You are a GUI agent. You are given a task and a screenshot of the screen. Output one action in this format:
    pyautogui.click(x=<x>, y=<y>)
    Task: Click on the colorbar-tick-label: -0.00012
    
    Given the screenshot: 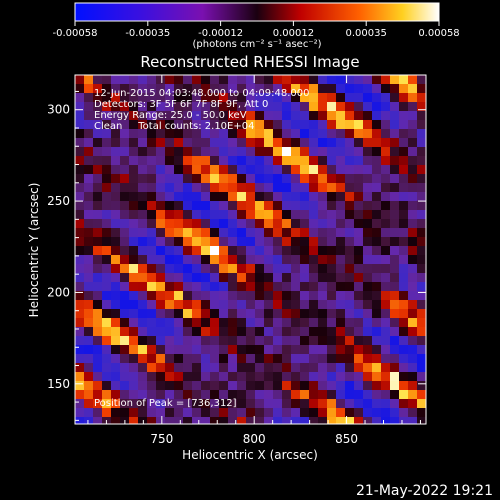 What is the action you would take?
    pyautogui.click(x=220, y=33)
    